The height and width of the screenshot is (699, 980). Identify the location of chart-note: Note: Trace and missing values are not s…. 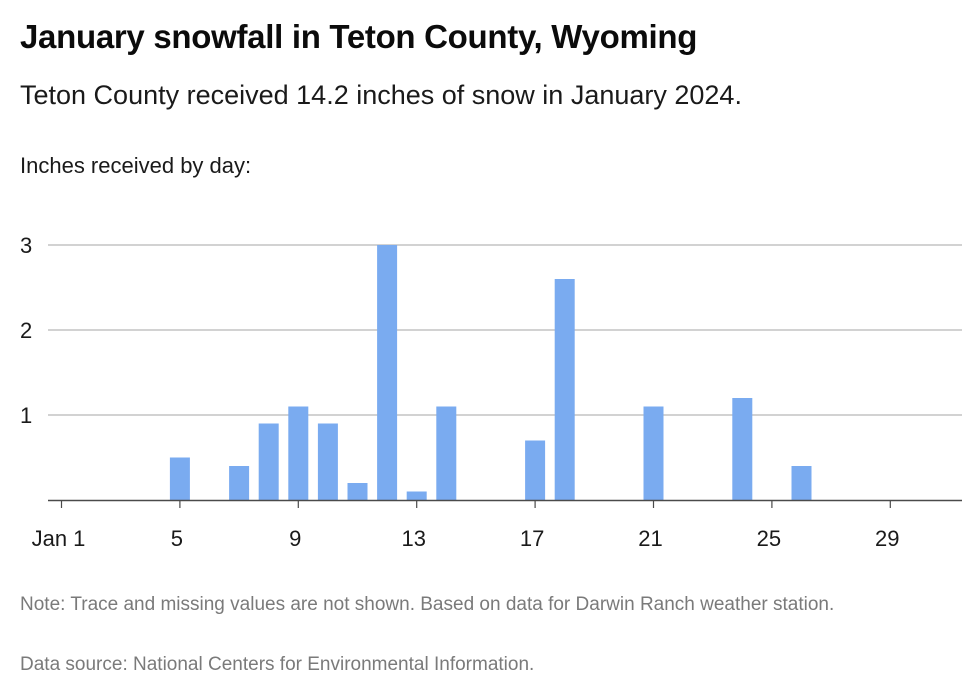
(427, 604).